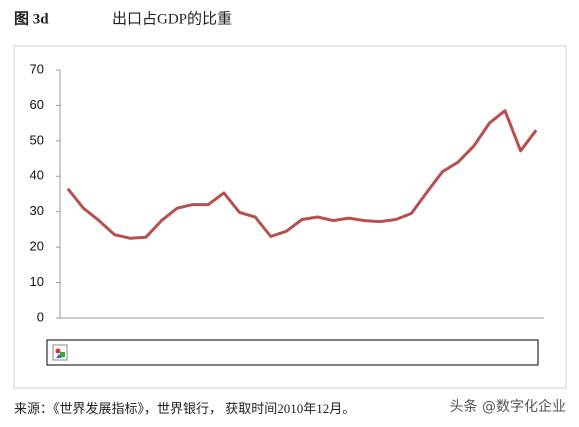  What do you see at coordinates (172, 18) in the screenshot?
I see `chart-title: 出口占GDP的比重` at bounding box center [172, 18].